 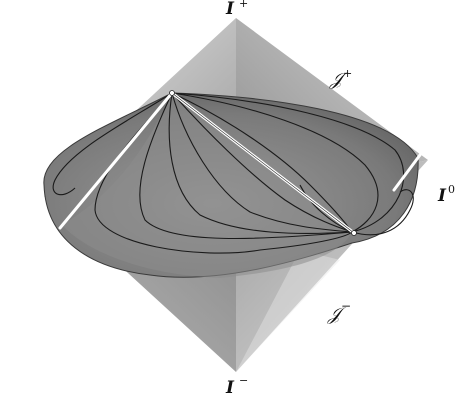 What do you see at coordinates (236, 386) in the screenshot?
I see `label-i-minus: I −` at bounding box center [236, 386].